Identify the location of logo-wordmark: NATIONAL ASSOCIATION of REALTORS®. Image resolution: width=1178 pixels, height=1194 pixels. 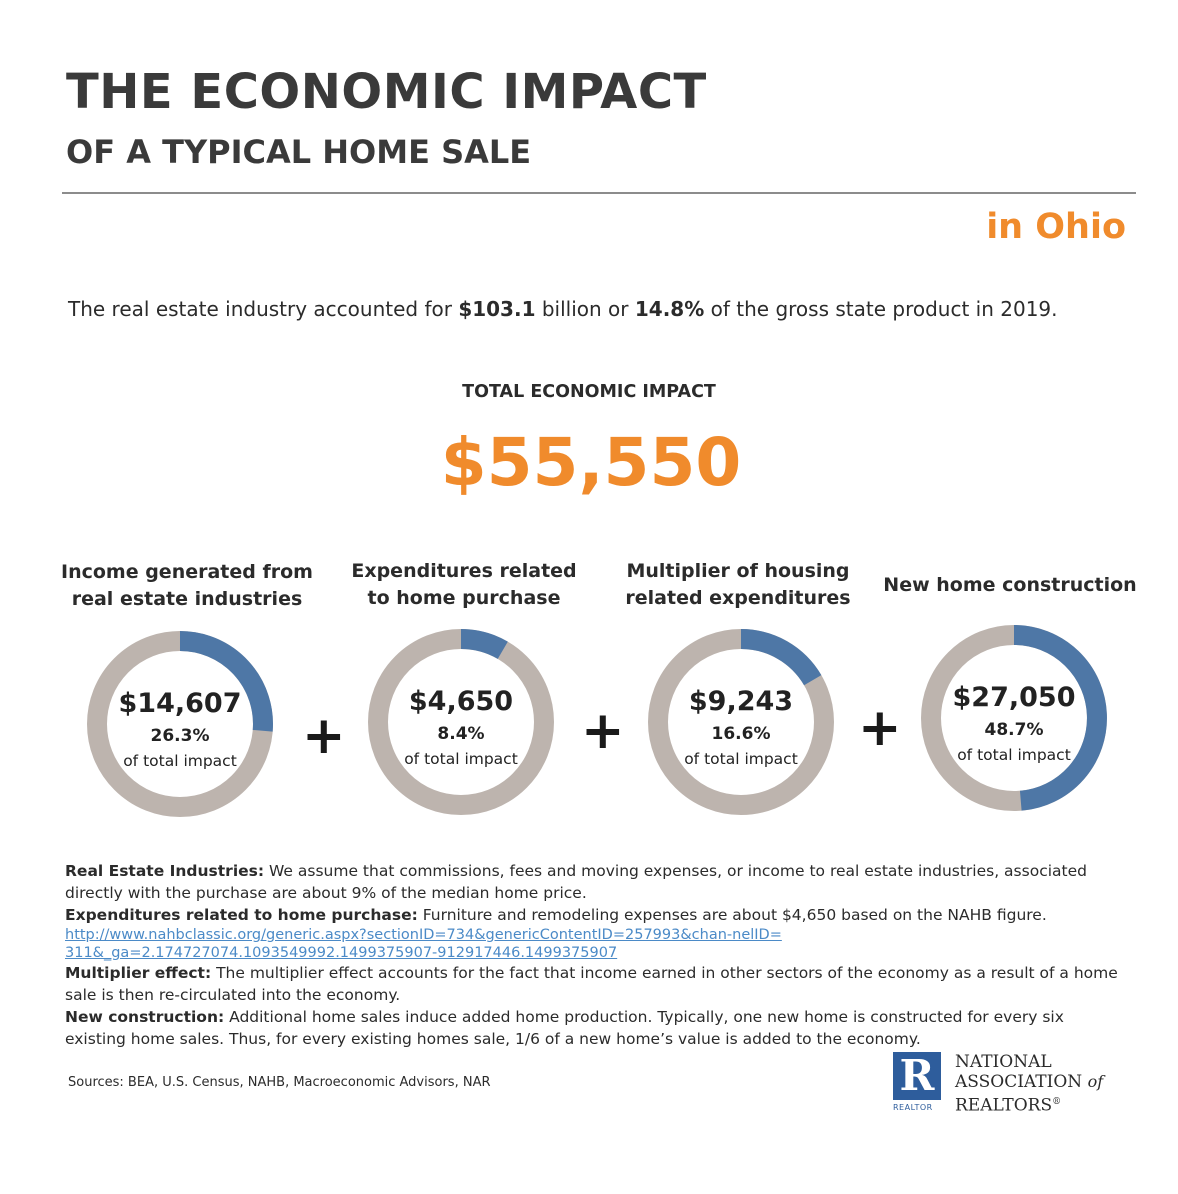
(1029, 1084).